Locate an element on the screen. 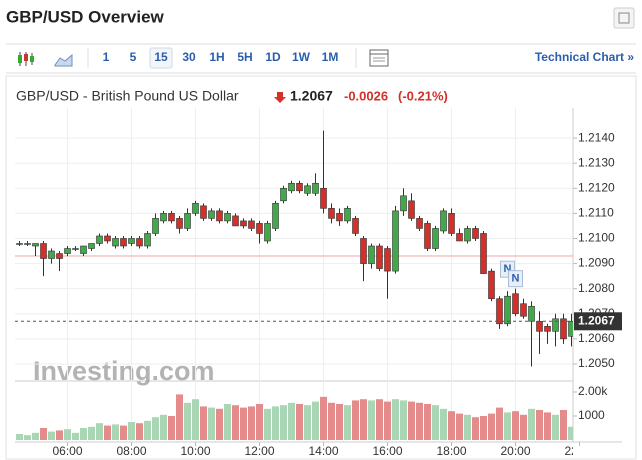 This screenshot has width=642, height=460. volume-tick-label: 2.00k is located at coordinates (593, 391).